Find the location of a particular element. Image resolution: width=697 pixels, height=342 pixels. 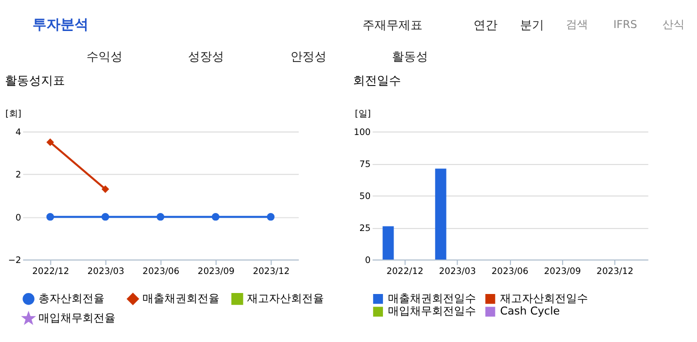

y-axis-title: [일] is located at coordinates (362, 114).